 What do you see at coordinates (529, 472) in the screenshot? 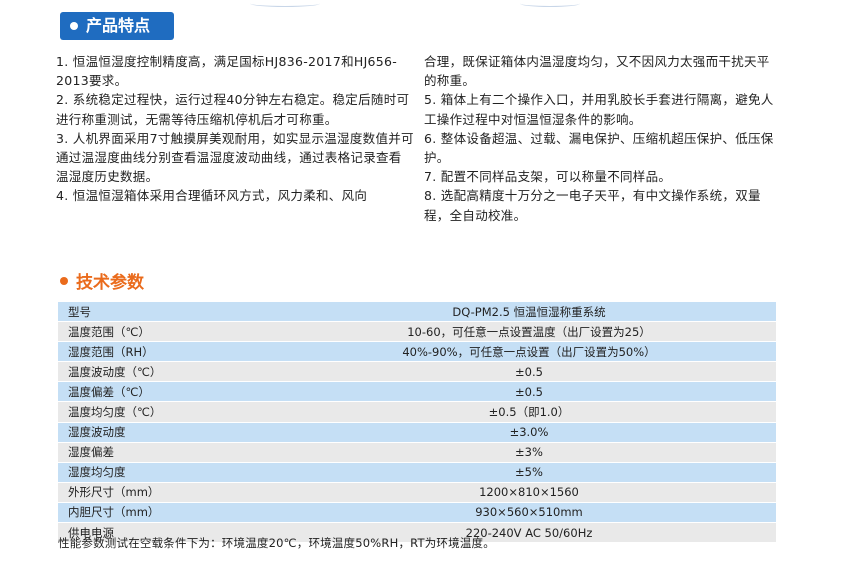
I see `spec-value: ±5%` at bounding box center [529, 472].